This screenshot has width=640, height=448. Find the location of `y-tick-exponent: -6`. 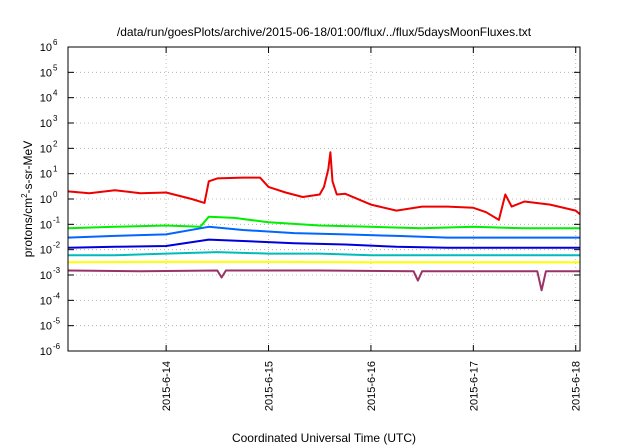

y-tick-exponent: -6 is located at coordinates (57, 346).